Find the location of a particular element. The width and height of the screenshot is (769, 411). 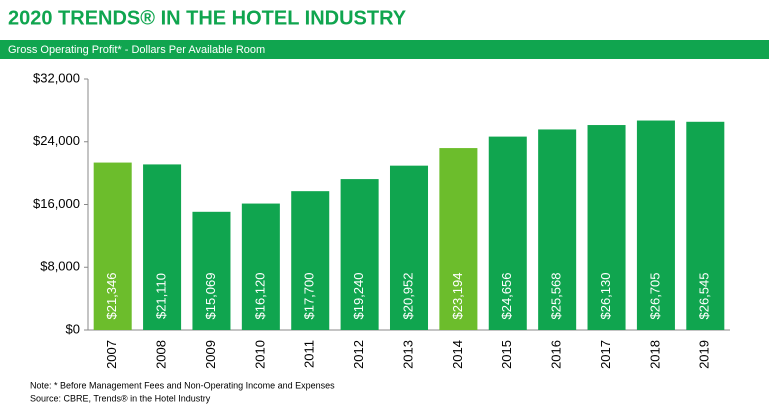

value-label: $21,346 is located at coordinates (111, 296).